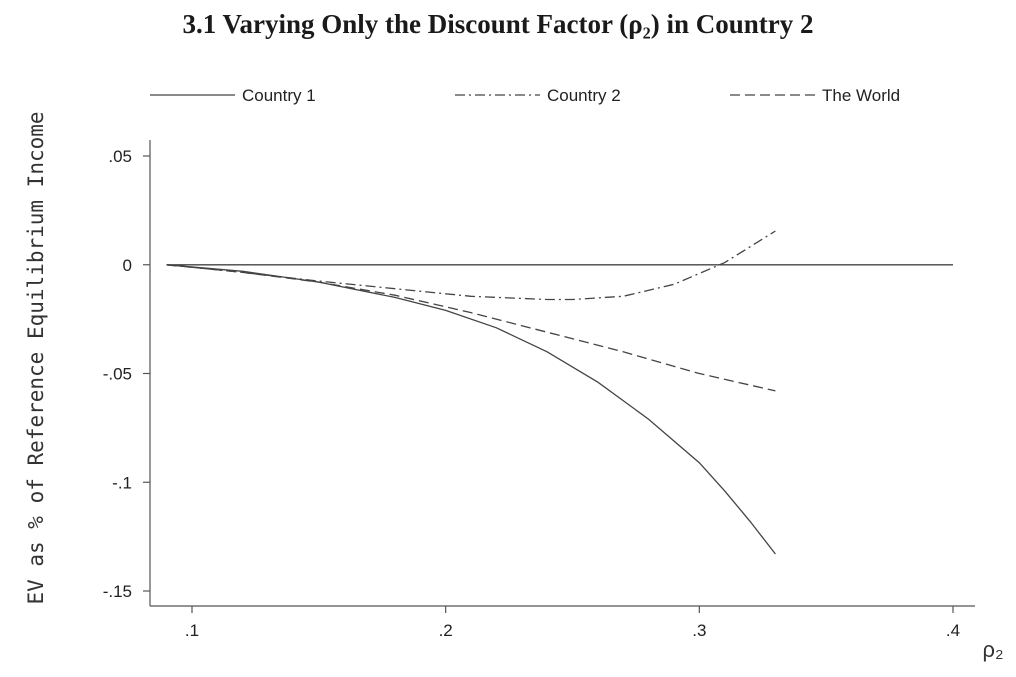  I want to click on legend-label: The World, so click(861, 95).